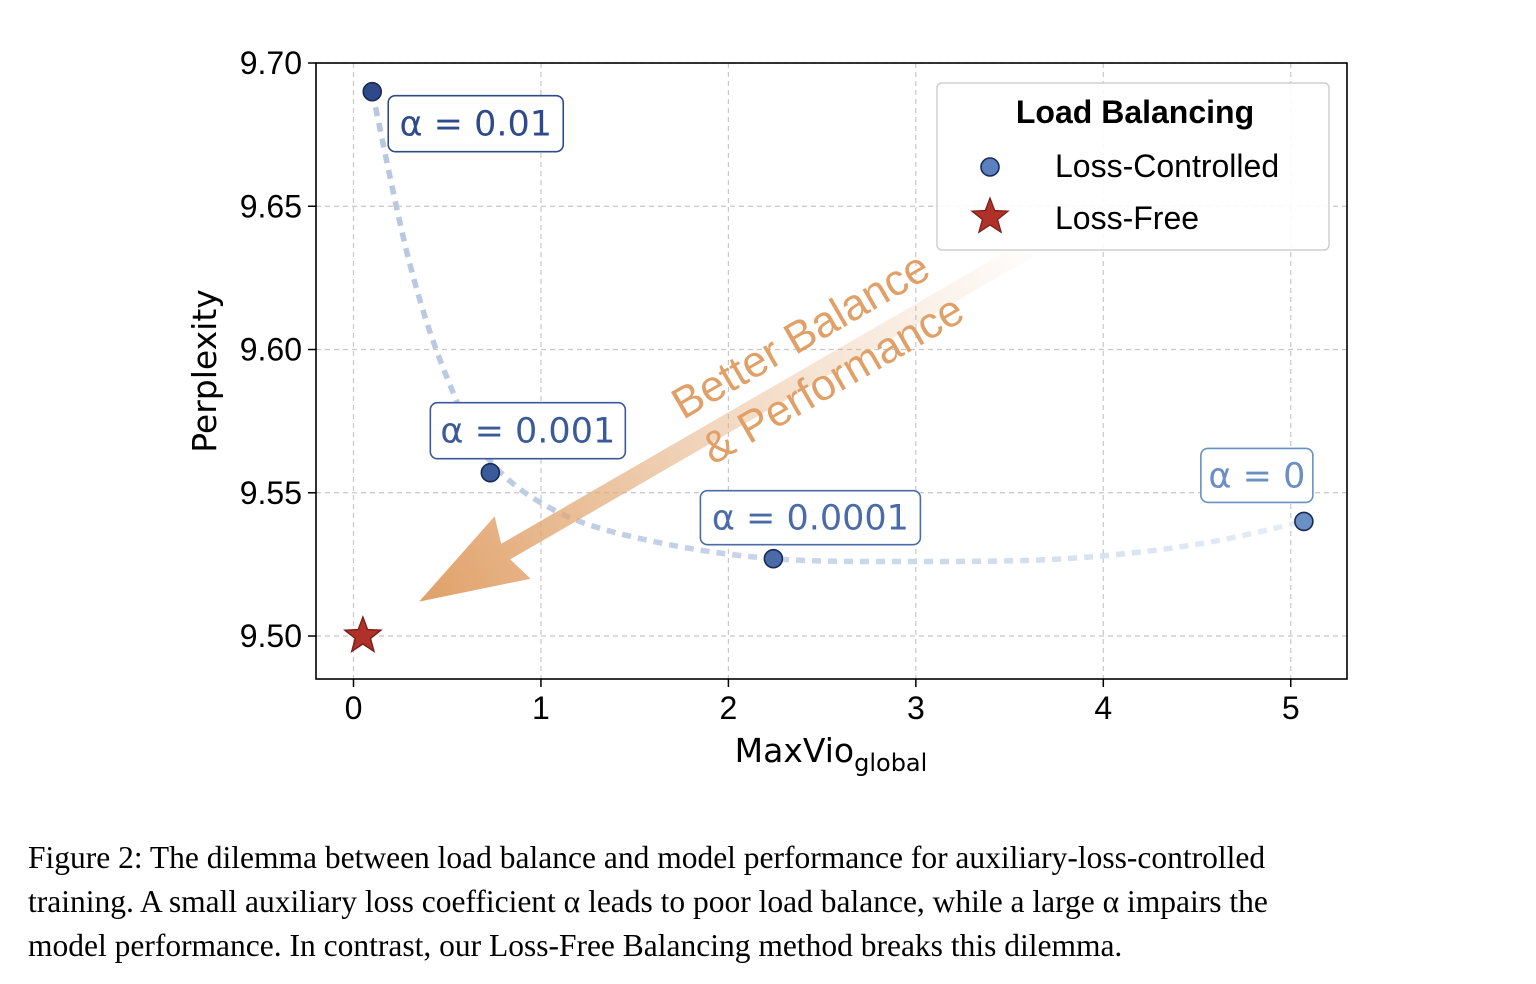  I want to click on alpha-label: α = 0.001, so click(527, 432).